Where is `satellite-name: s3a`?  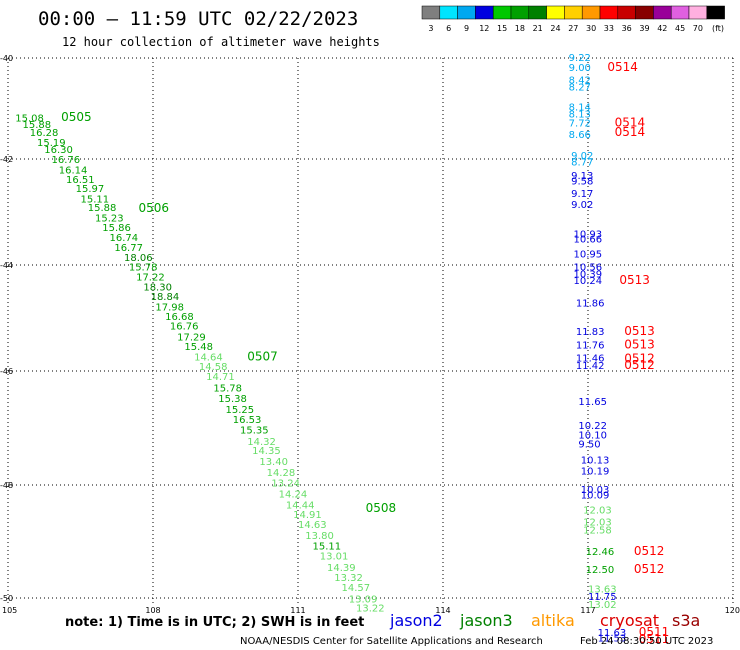 satellite-name: s3a is located at coordinates (686, 620).